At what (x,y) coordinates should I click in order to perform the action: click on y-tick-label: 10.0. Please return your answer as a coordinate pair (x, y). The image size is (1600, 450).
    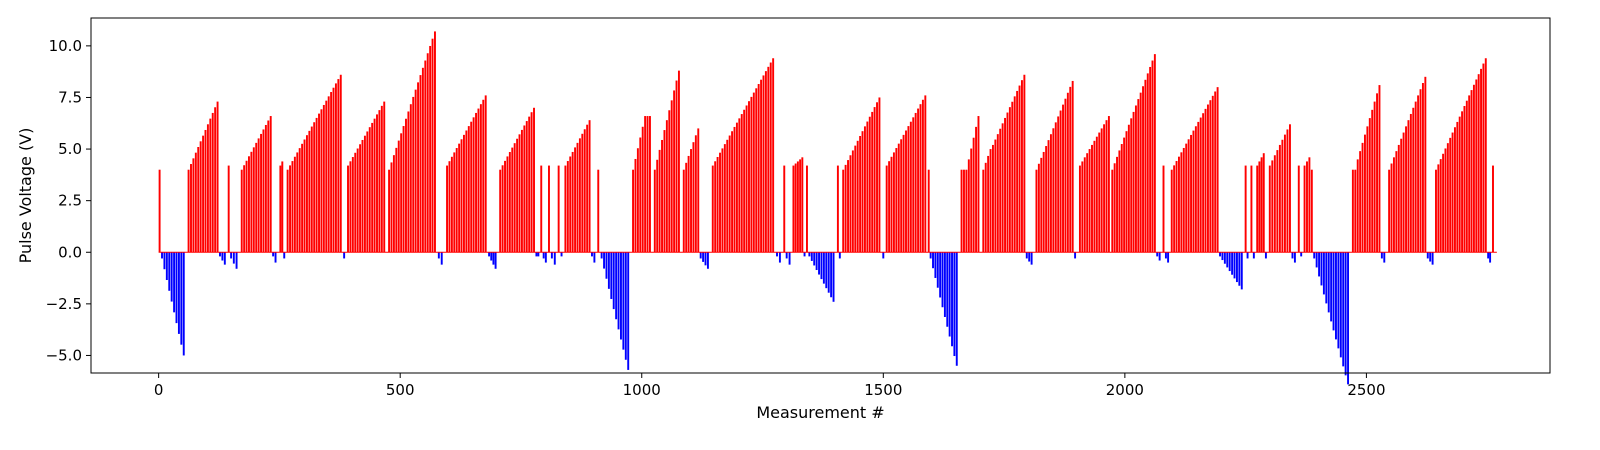
    Looking at the image, I should click on (65, 46).